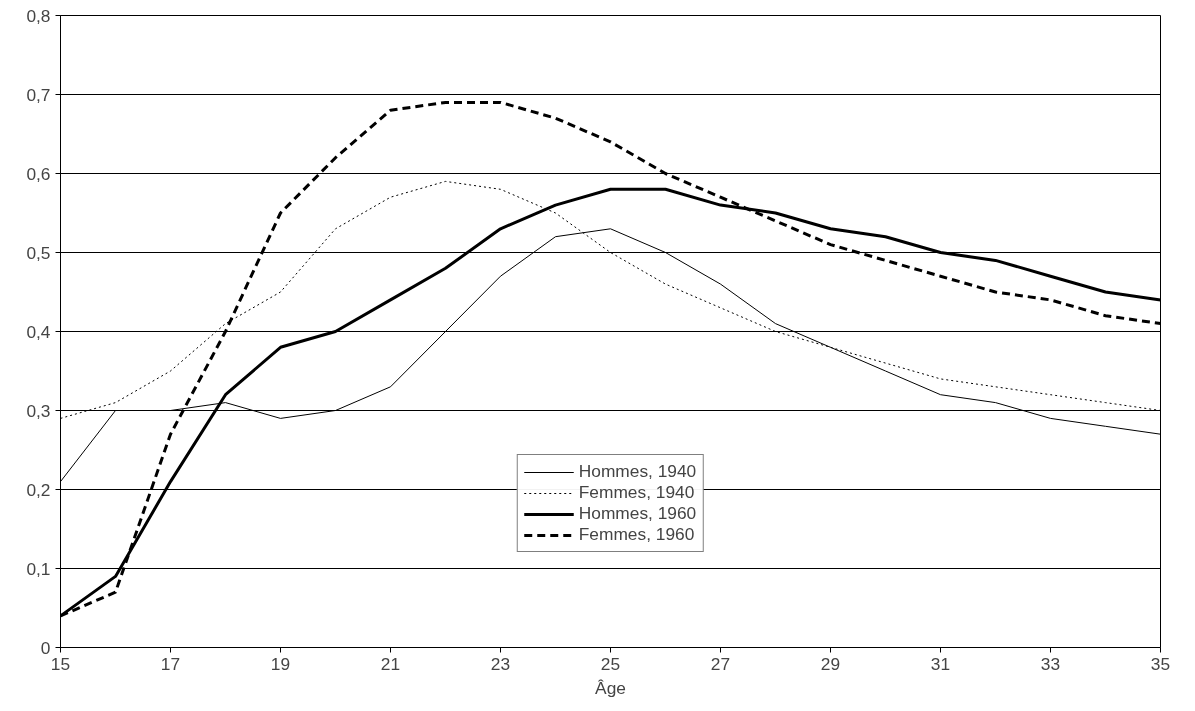 Image resolution: width=1195 pixels, height=711 pixels. I want to click on legend-label: Femmes, 1960, so click(636, 534).